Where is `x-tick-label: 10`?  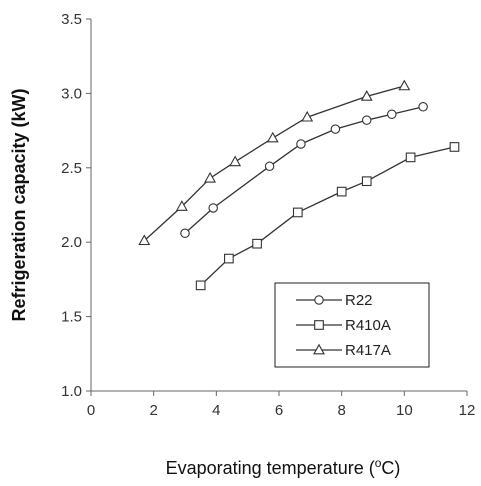
x-tick-label: 10 is located at coordinates (404, 410).